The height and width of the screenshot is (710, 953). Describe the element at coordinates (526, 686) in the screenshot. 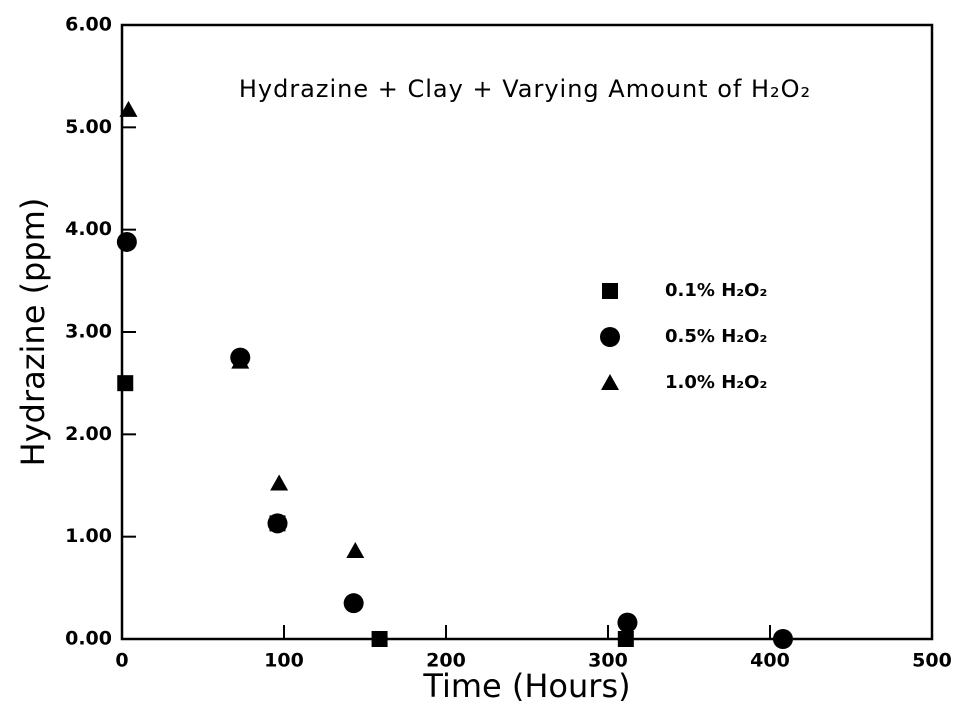

I see `x-axis-title: Time (Hours)` at that location.